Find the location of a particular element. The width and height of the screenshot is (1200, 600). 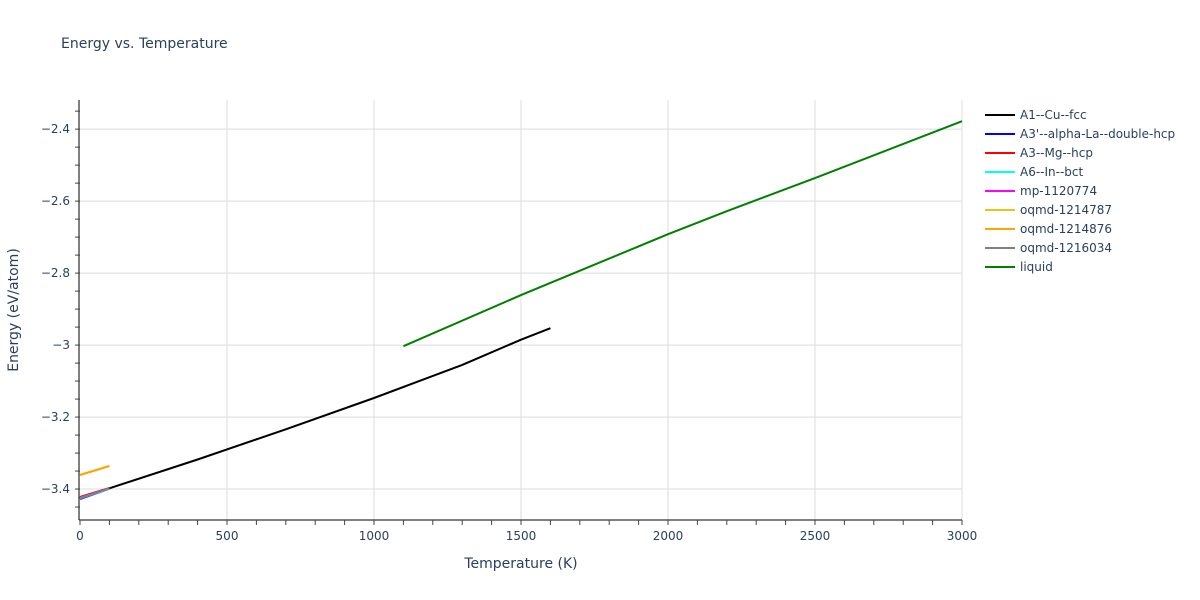

legend-label: oqmd-1214787 is located at coordinates (1066, 209).